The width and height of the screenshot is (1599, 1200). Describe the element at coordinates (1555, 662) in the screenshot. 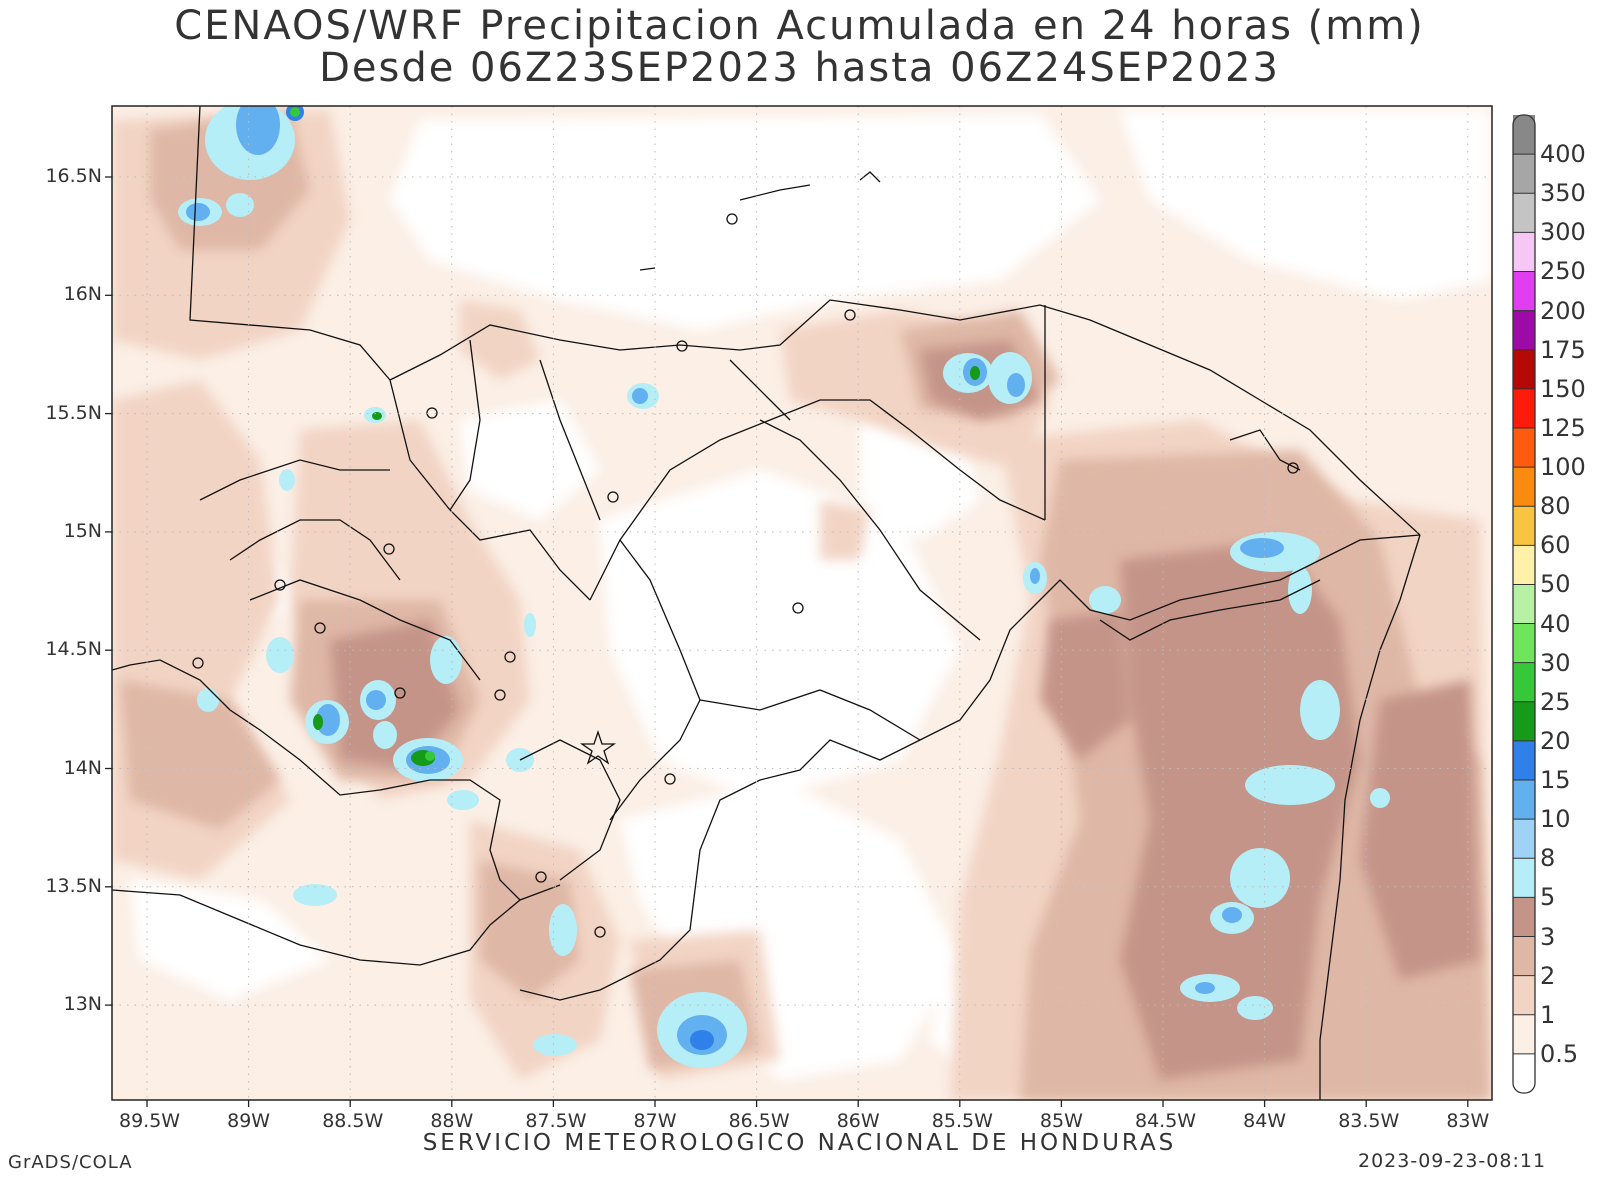

I see `legend-level-label: 30` at that location.